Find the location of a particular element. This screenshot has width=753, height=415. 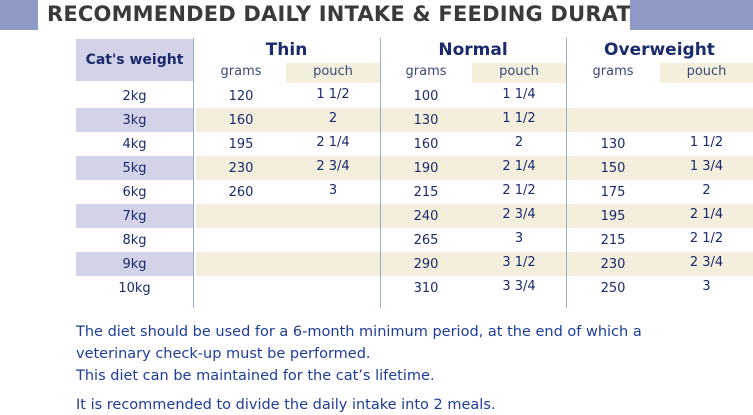

grams-cell: 120 is located at coordinates (241, 96).